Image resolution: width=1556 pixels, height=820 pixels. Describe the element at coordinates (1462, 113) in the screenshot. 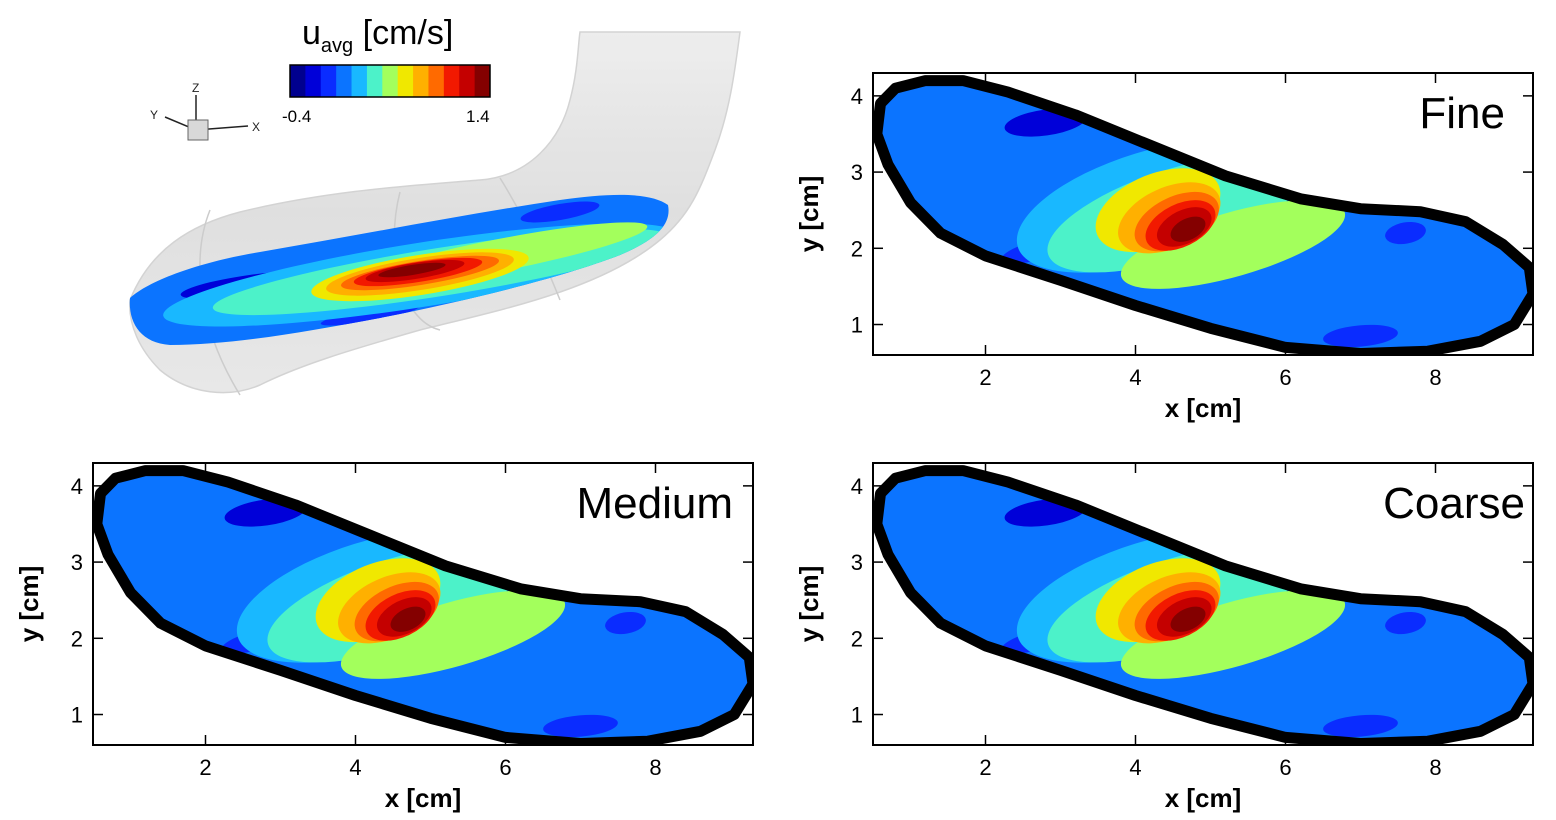

I see `panel-label: Fine` at that location.